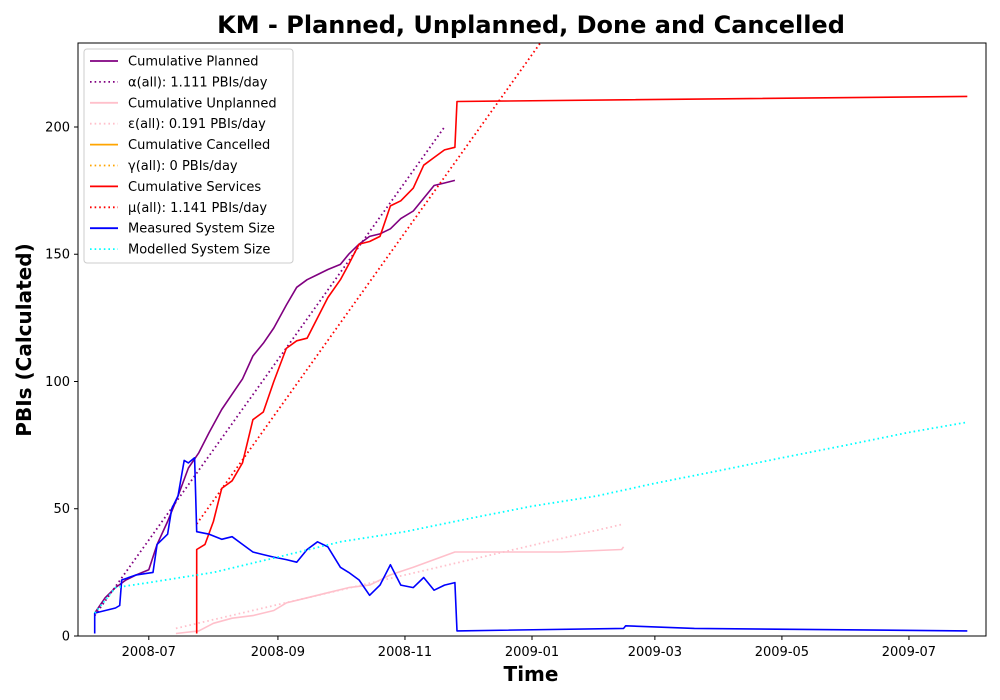 The width and height of the screenshot is (1000, 700). Describe the element at coordinates (531, 674) in the screenshot. I see `x-axis-label: Time` at that location.